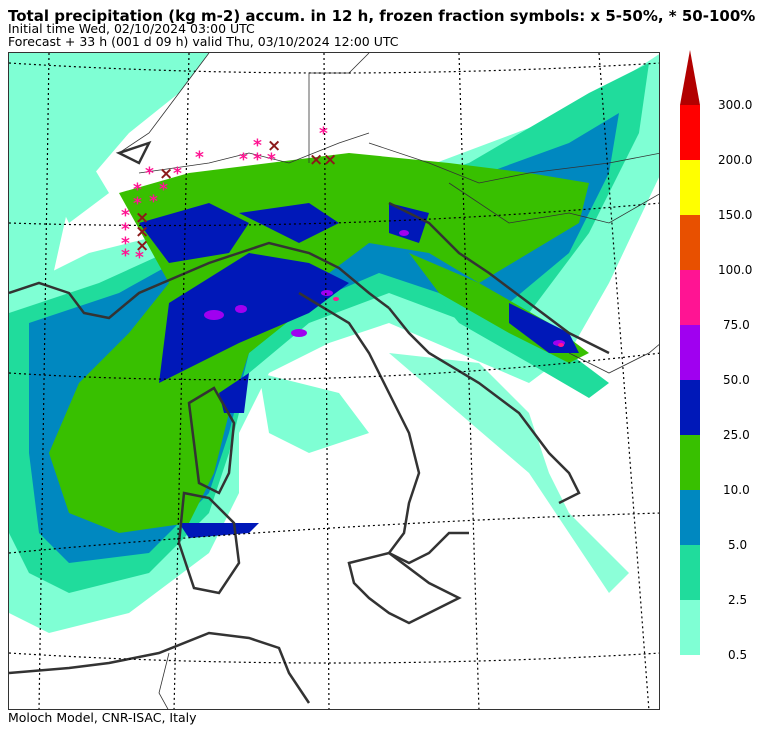 Image resolution: width=760 pixels, height=731 pixels. I want to click on colorbar-label: 50.0, so click(736, 380).